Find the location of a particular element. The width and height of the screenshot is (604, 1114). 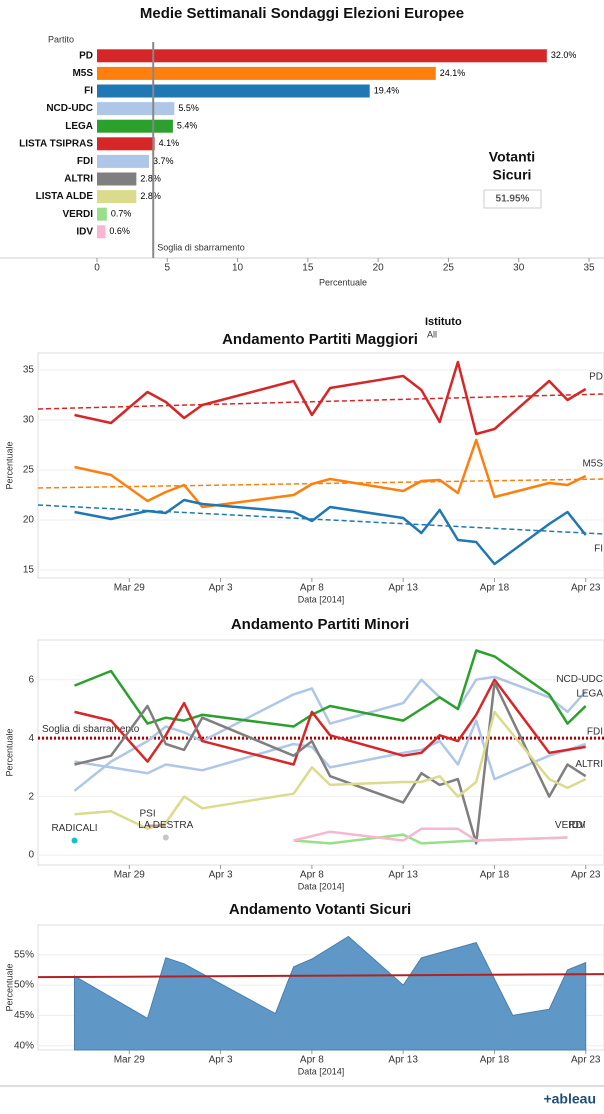

kpi-title: Votanti is located at coordinates (512, 157).